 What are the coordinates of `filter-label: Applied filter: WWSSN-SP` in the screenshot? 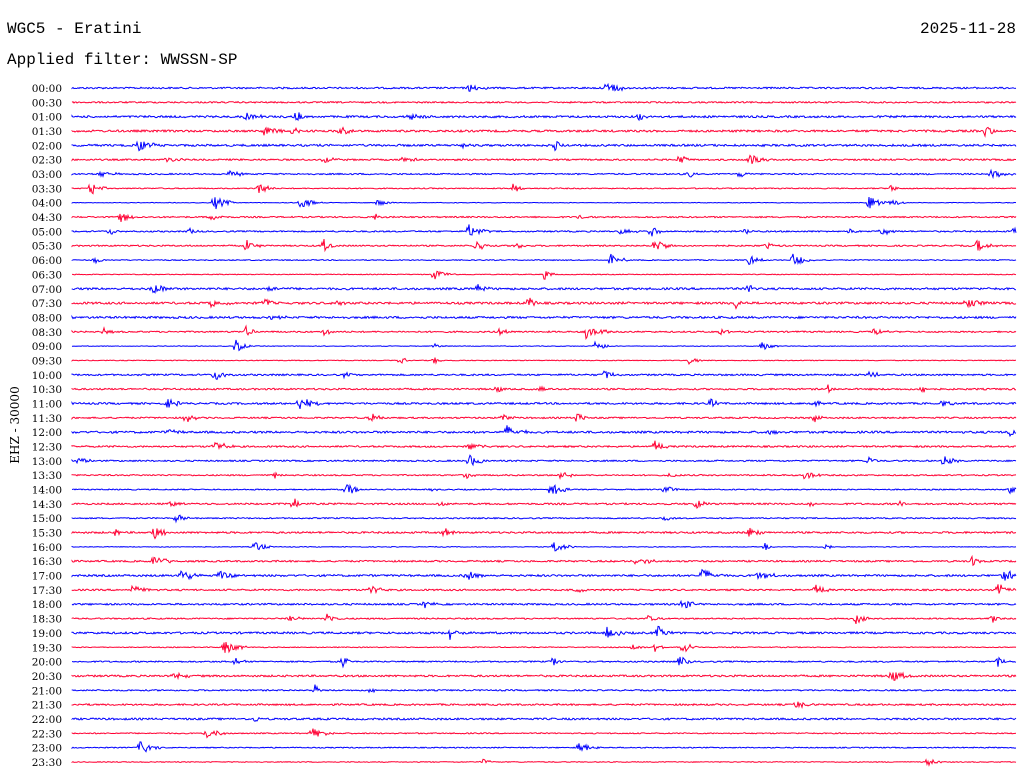 It's located at (122, 60).